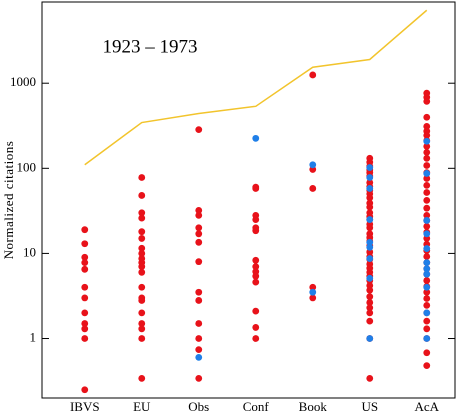  What do you see at coordinates (29, 251) in the screenshot?
I see `y-tick-label: 10` at bounding box center [29, 251].